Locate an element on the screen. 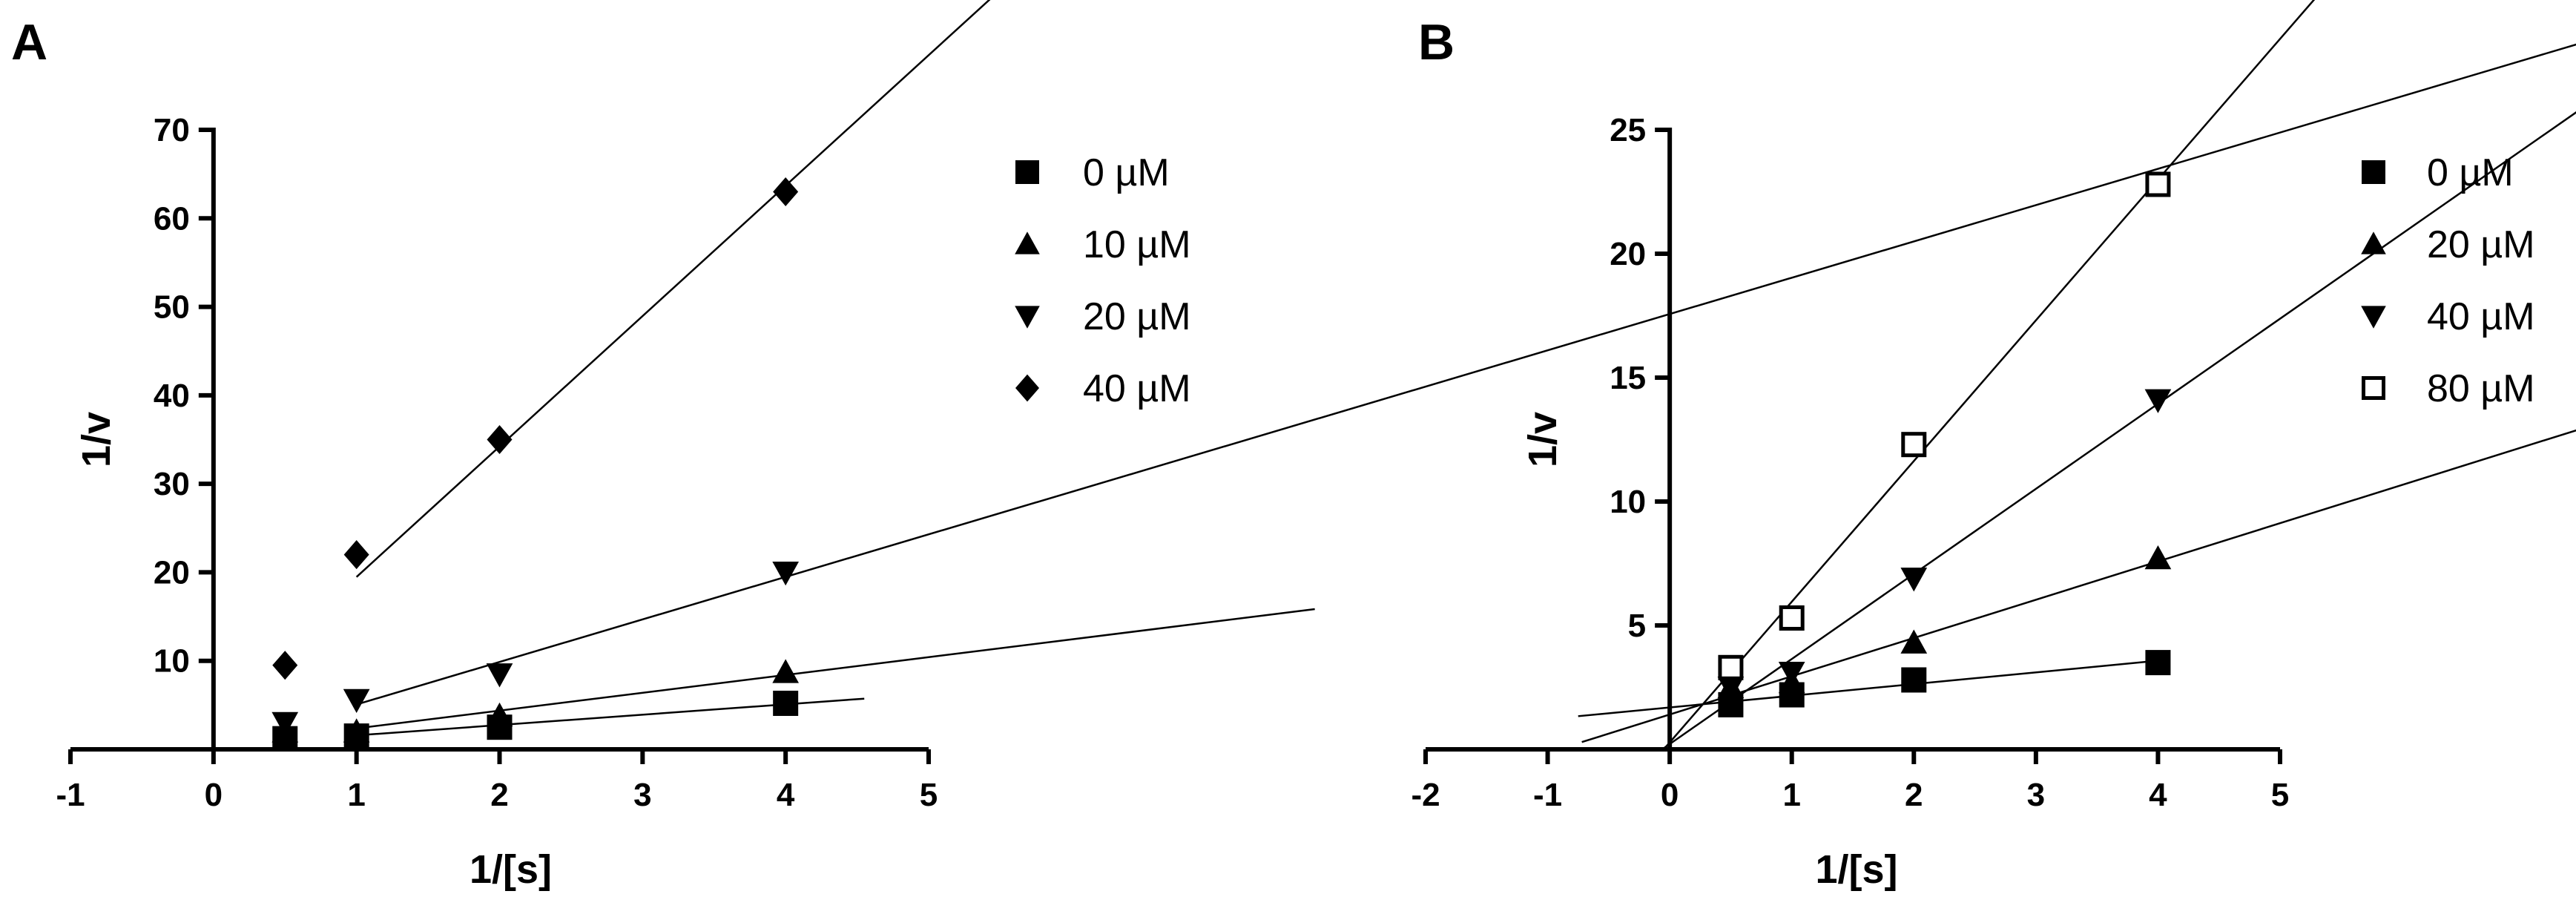  y-tick-label: 30 is located at coordinates (172, 484).